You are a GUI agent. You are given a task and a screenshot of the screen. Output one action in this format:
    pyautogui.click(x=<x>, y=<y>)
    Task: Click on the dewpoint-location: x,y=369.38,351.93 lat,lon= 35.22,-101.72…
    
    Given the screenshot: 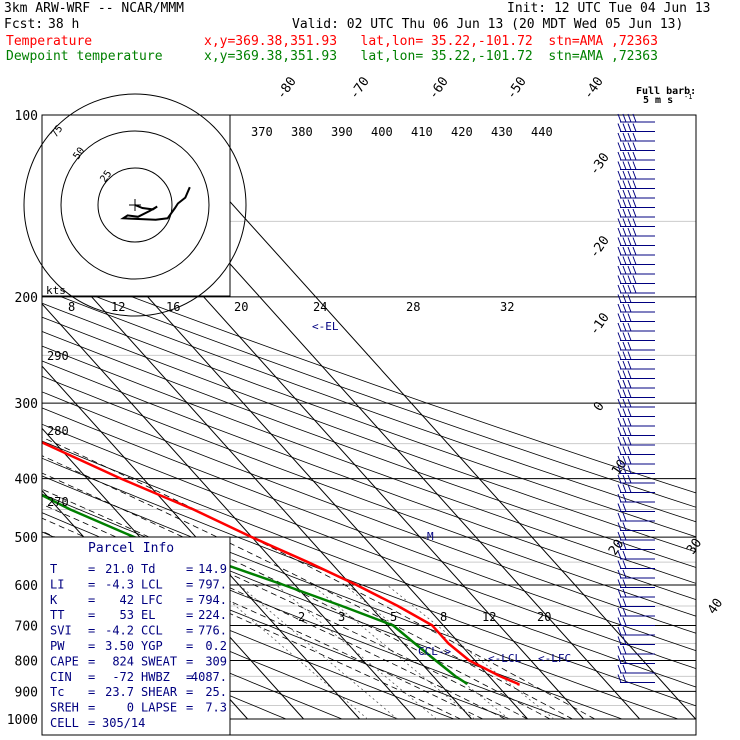 What is the action you would take?
    pyautogui.click(x=431, y=56)
    